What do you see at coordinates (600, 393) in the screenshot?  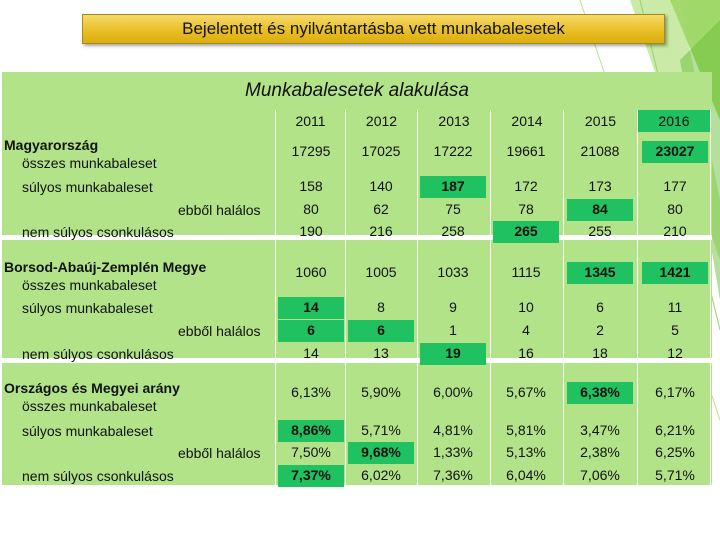 I see `value-cell: 6,38%` at bounding box center [600, 393].